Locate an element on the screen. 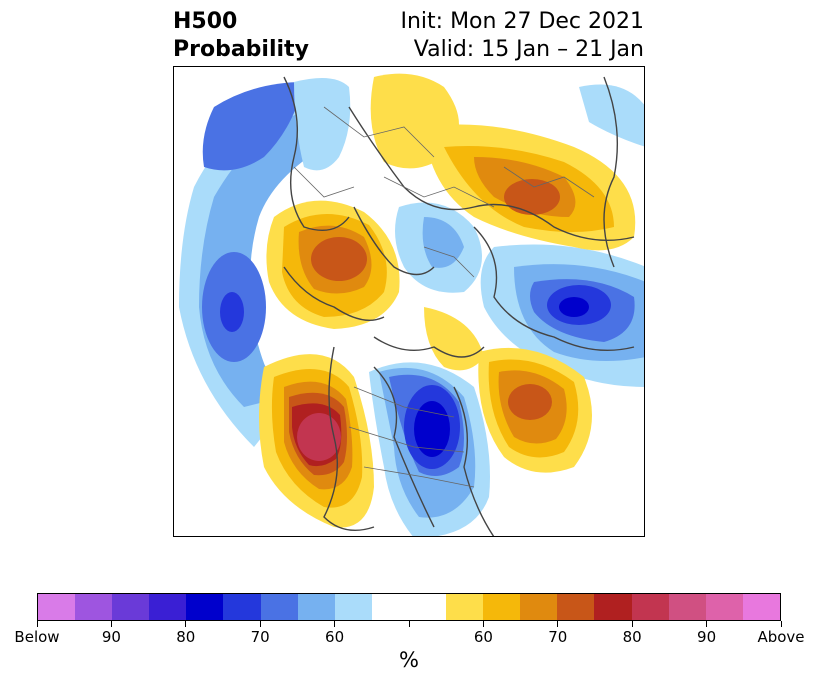 This screenshot has height=686, width=819. probability-colorbar is located at coordinates (409, 607).